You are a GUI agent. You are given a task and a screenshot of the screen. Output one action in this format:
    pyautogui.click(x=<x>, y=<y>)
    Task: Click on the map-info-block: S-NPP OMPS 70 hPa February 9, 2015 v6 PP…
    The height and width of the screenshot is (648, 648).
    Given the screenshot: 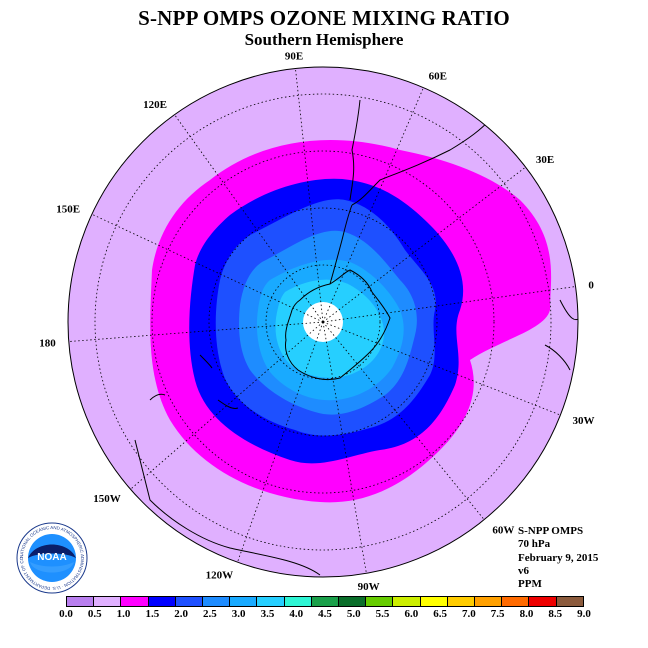 What is the action you would take?
    pyautogui.click(x=558, y=558)
    